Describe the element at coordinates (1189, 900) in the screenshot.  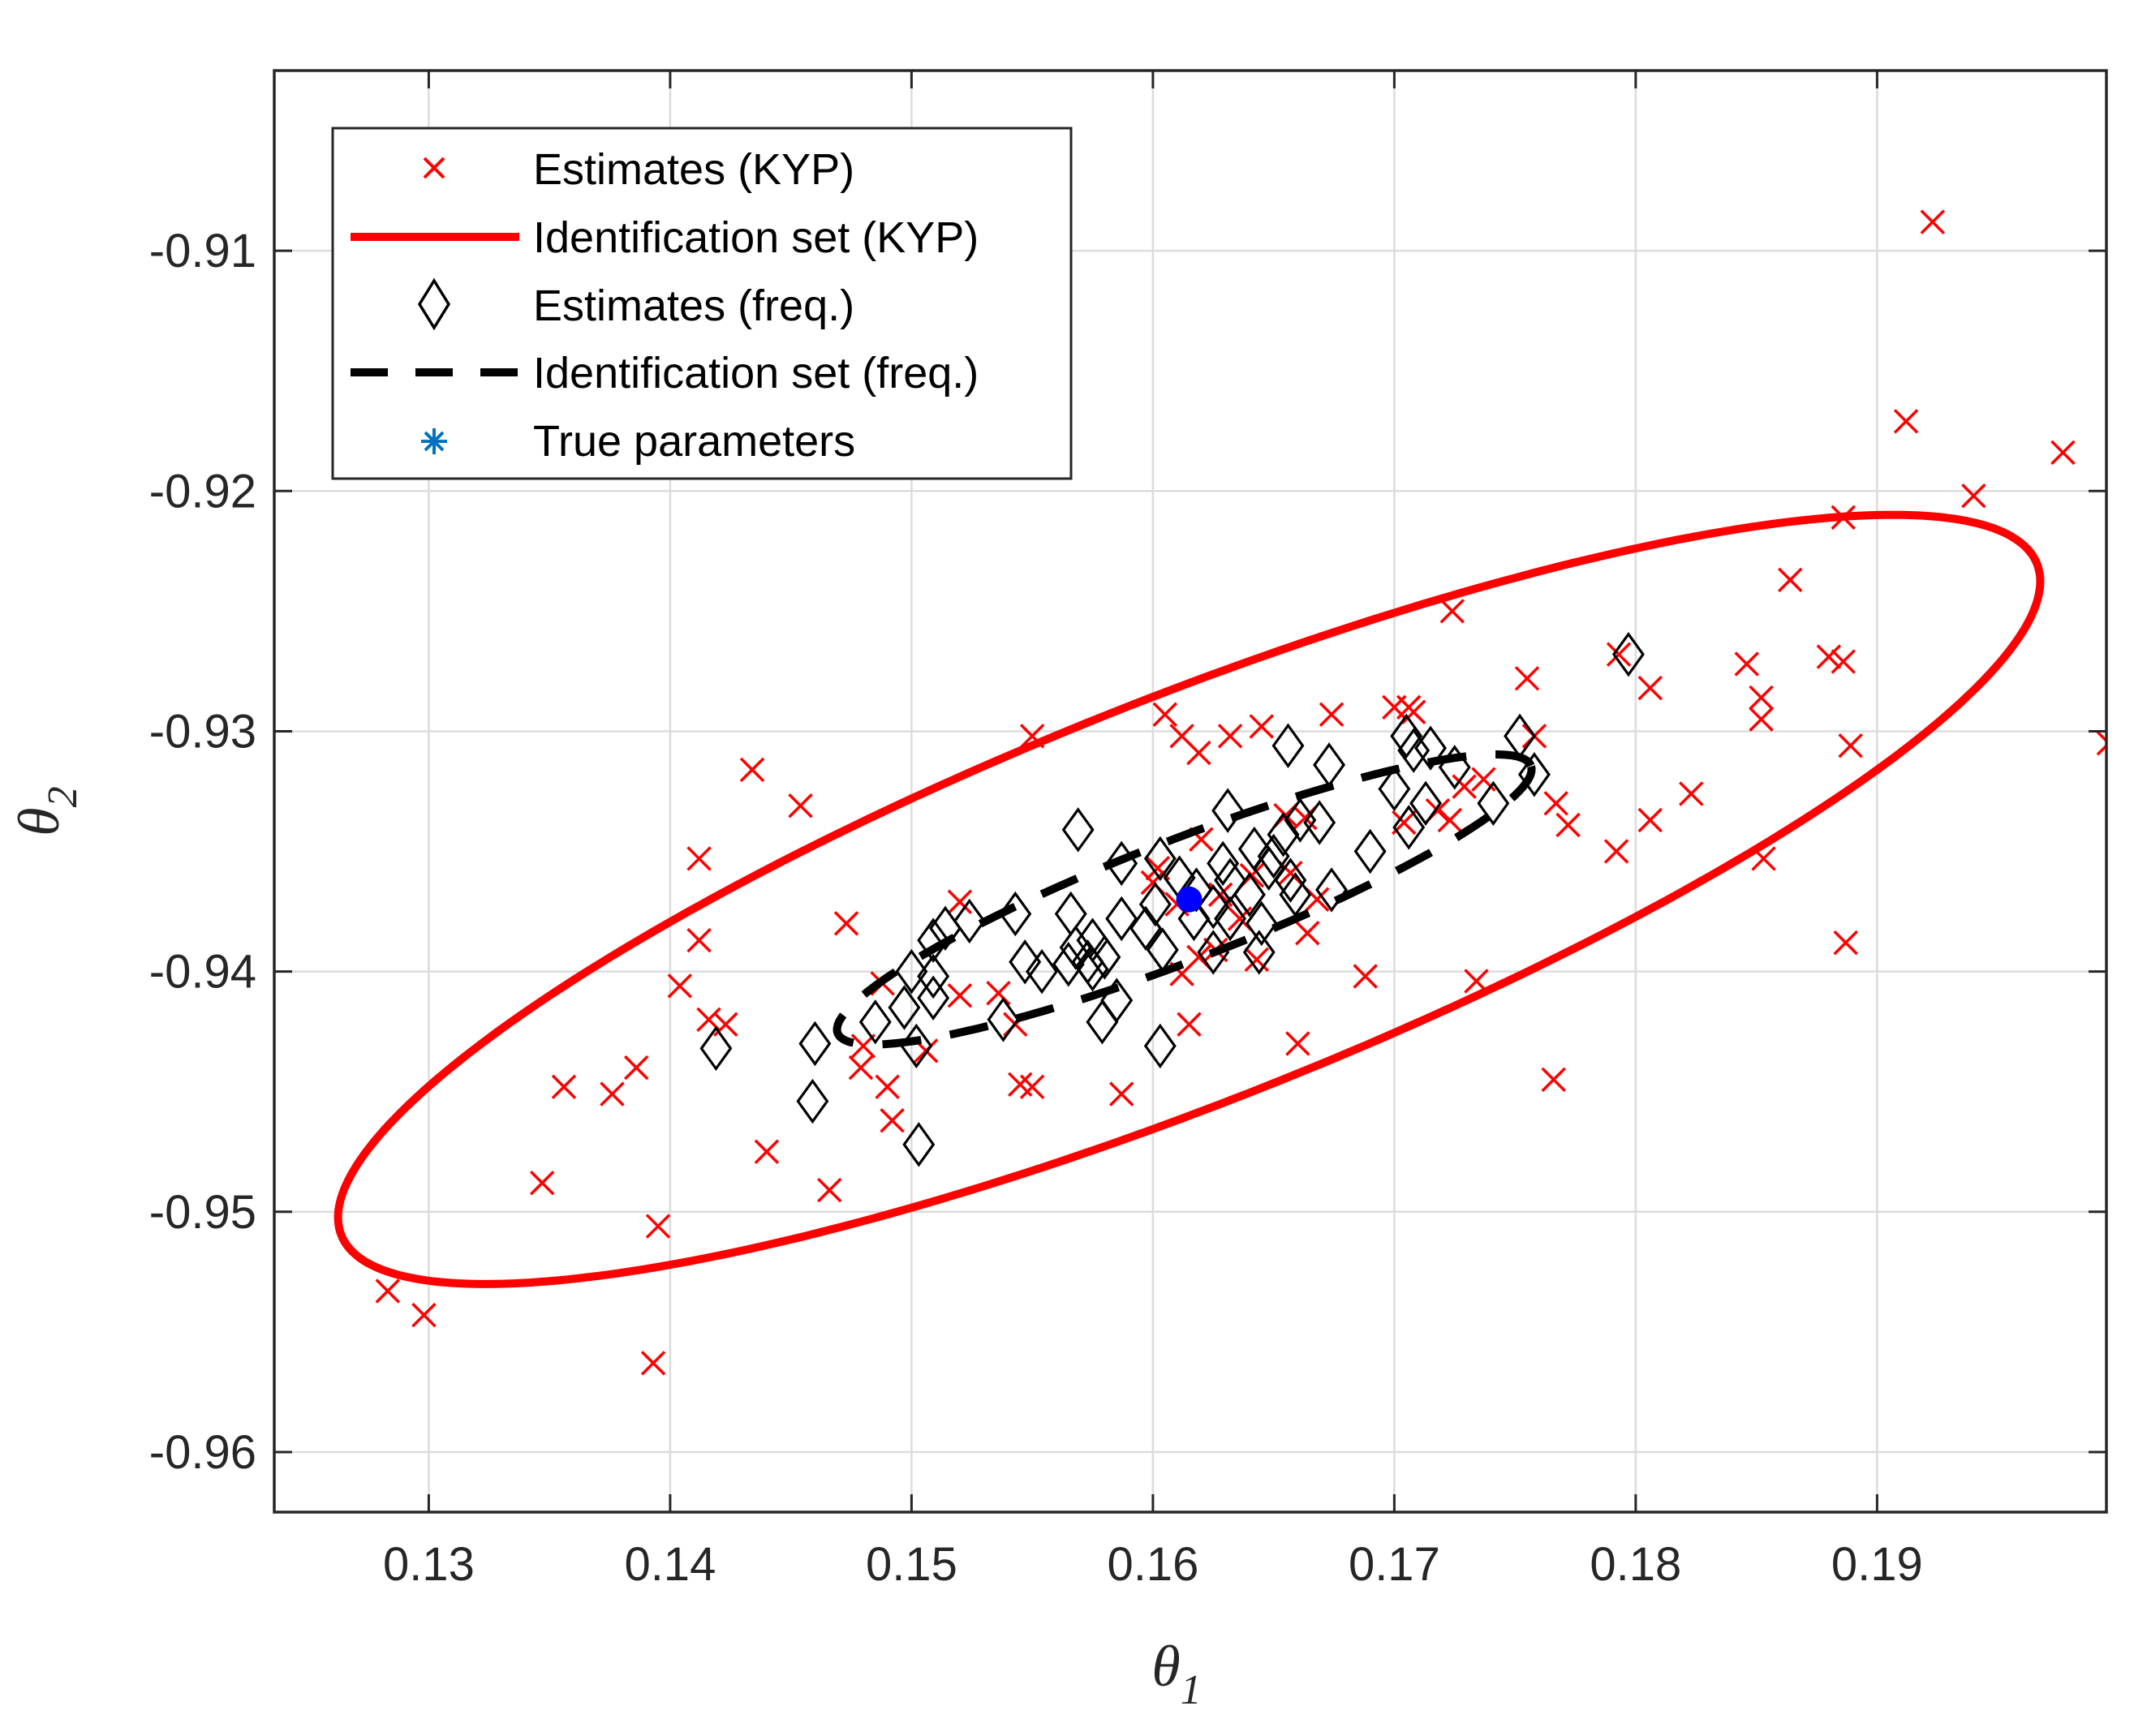
I see `true-parameters-point` at that location.